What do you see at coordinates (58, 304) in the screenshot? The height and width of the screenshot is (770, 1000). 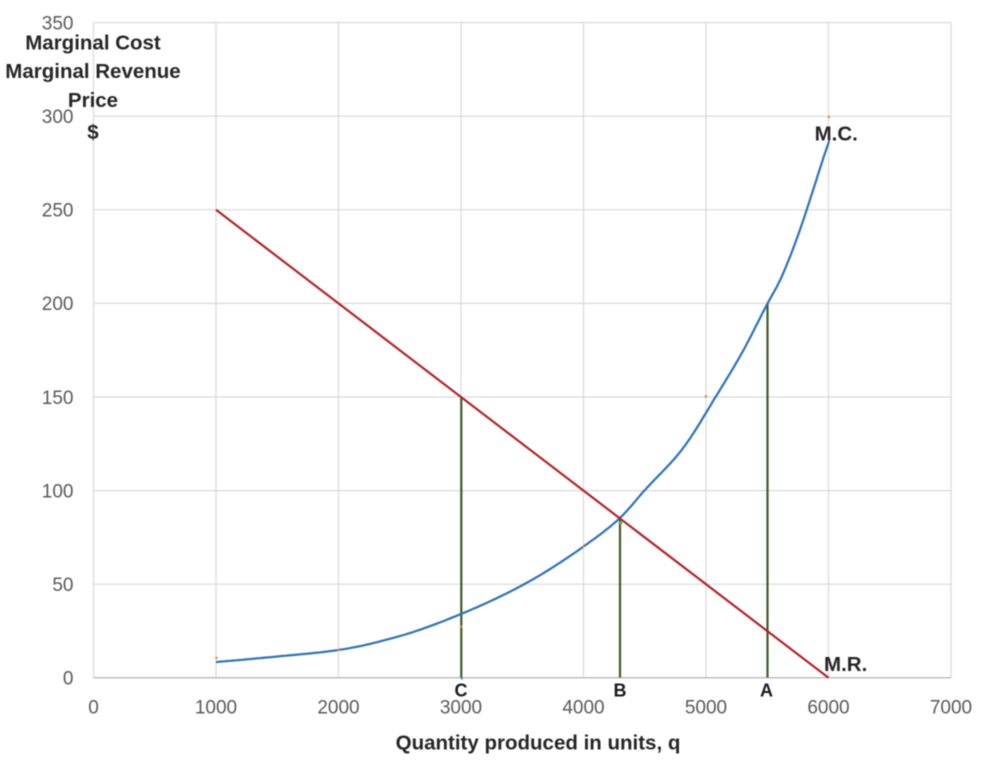 I see `svg-text: 200` at bounding box center [58, 304].